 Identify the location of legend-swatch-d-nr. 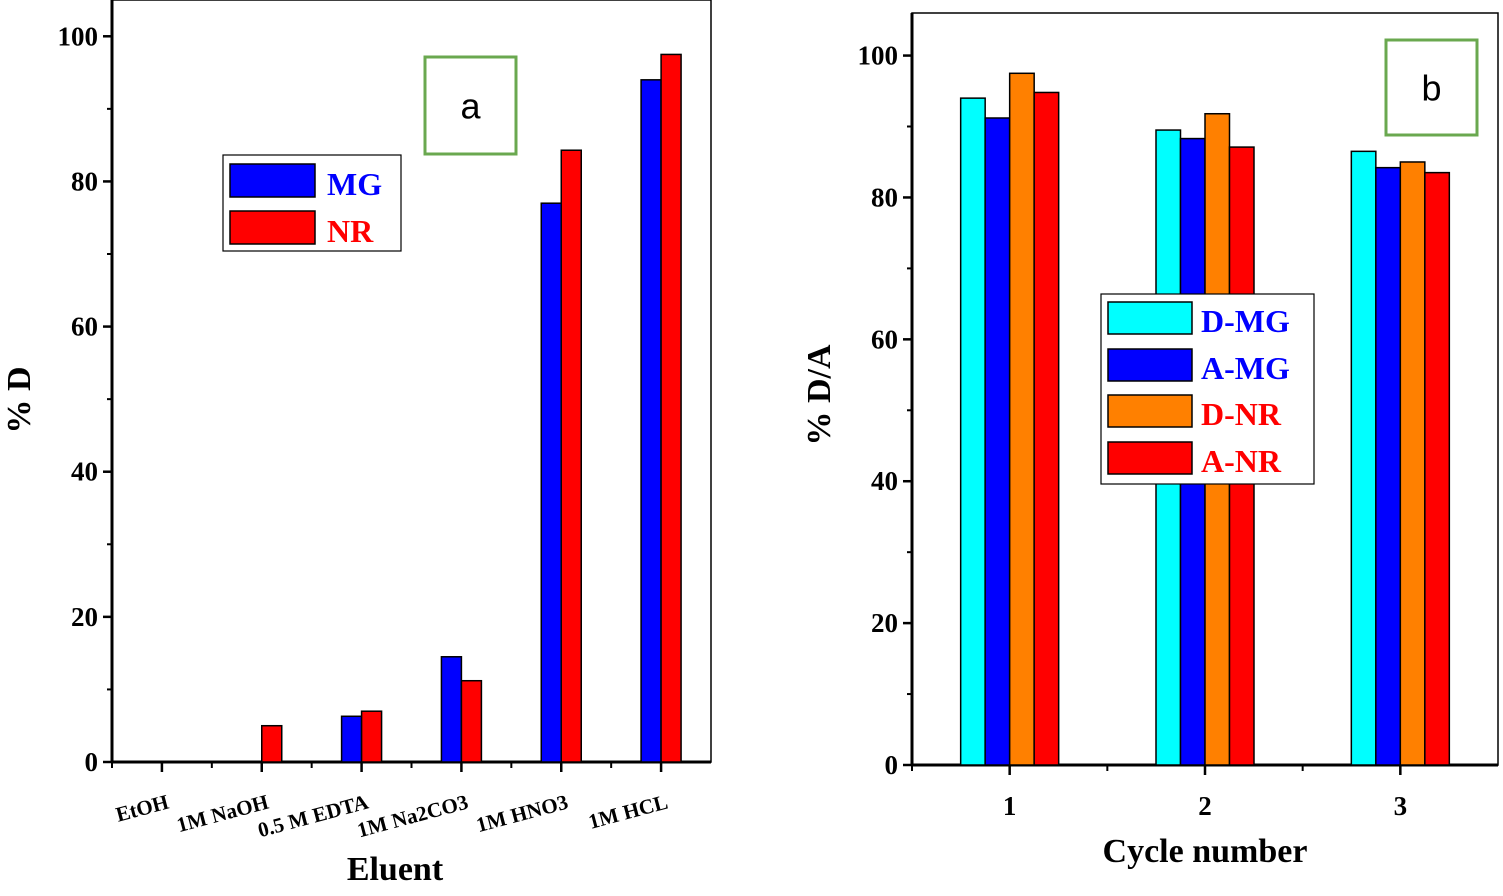
(1150, 411).